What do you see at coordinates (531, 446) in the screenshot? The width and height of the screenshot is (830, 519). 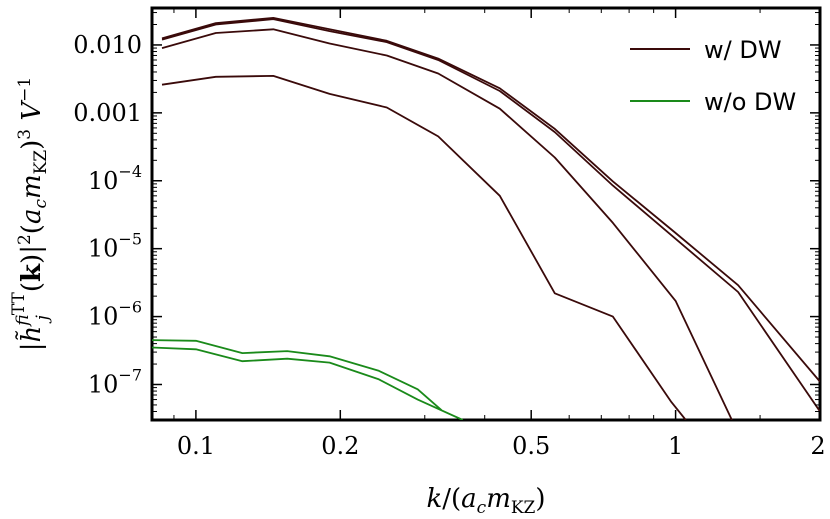 I see `x-tick-label-3: 0.5` at bounding box center [531, 446].